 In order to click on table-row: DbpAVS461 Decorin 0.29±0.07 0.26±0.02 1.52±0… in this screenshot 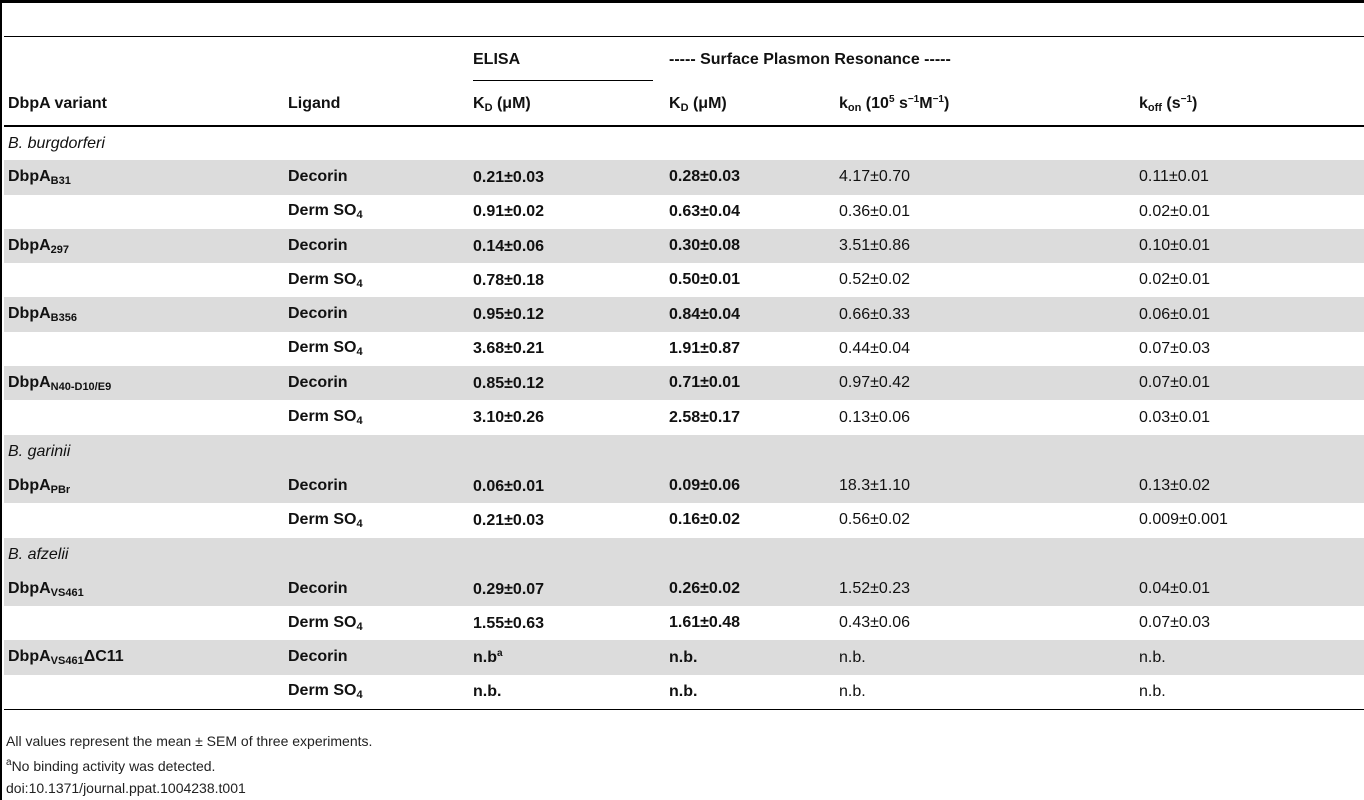, I will do `click(684, 589)`.